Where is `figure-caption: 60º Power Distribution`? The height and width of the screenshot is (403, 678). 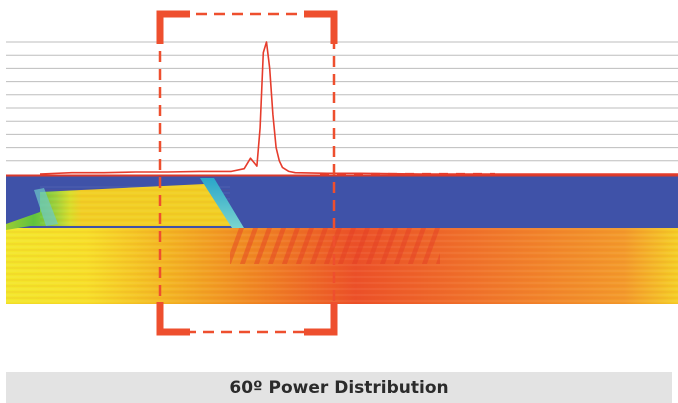
figure-caption: 60º Power Distribution is located at coordinates (339, 387).